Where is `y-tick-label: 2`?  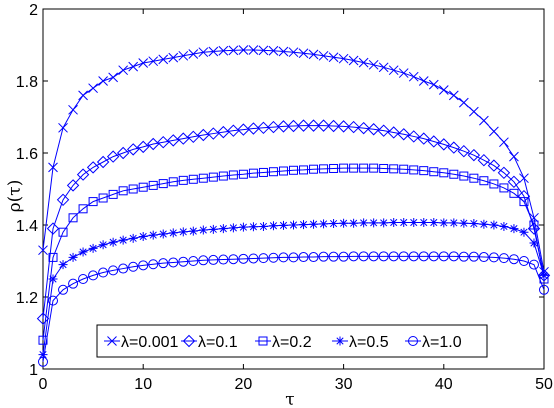
y-tick-label: 2 is located at coordinates (33, 10).